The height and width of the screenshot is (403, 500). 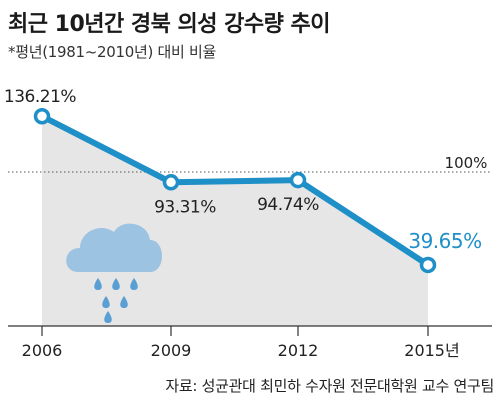 I want to click on chart-subtitle: *평년(1981~2010년) 대비 비율, so click(x=112, y=52).